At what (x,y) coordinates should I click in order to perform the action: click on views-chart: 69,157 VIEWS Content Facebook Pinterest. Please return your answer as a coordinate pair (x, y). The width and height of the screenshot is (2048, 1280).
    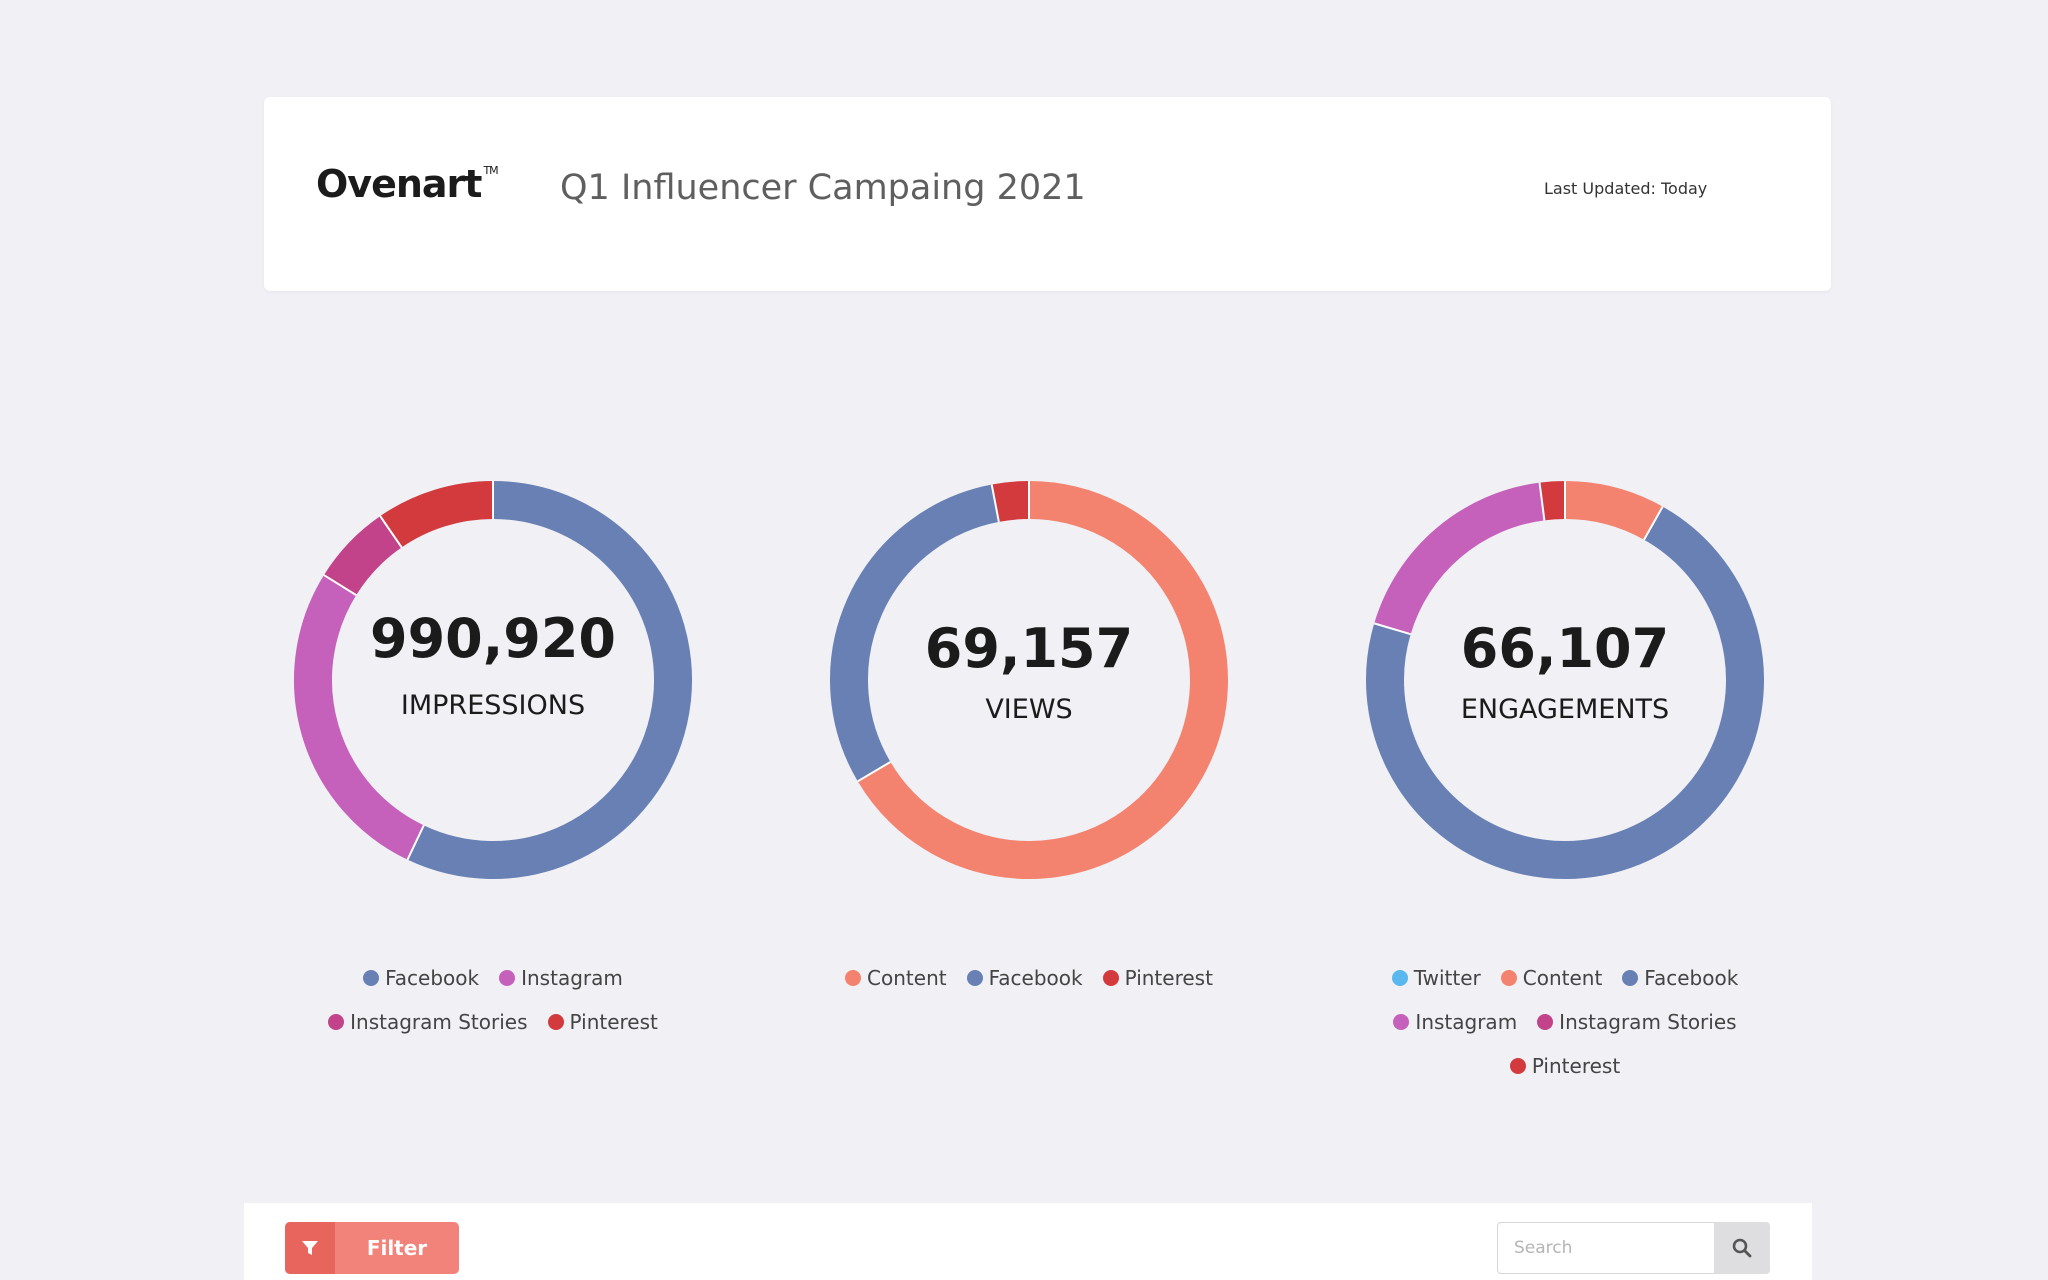
    Looking at the image, I should click on (1029, 730).